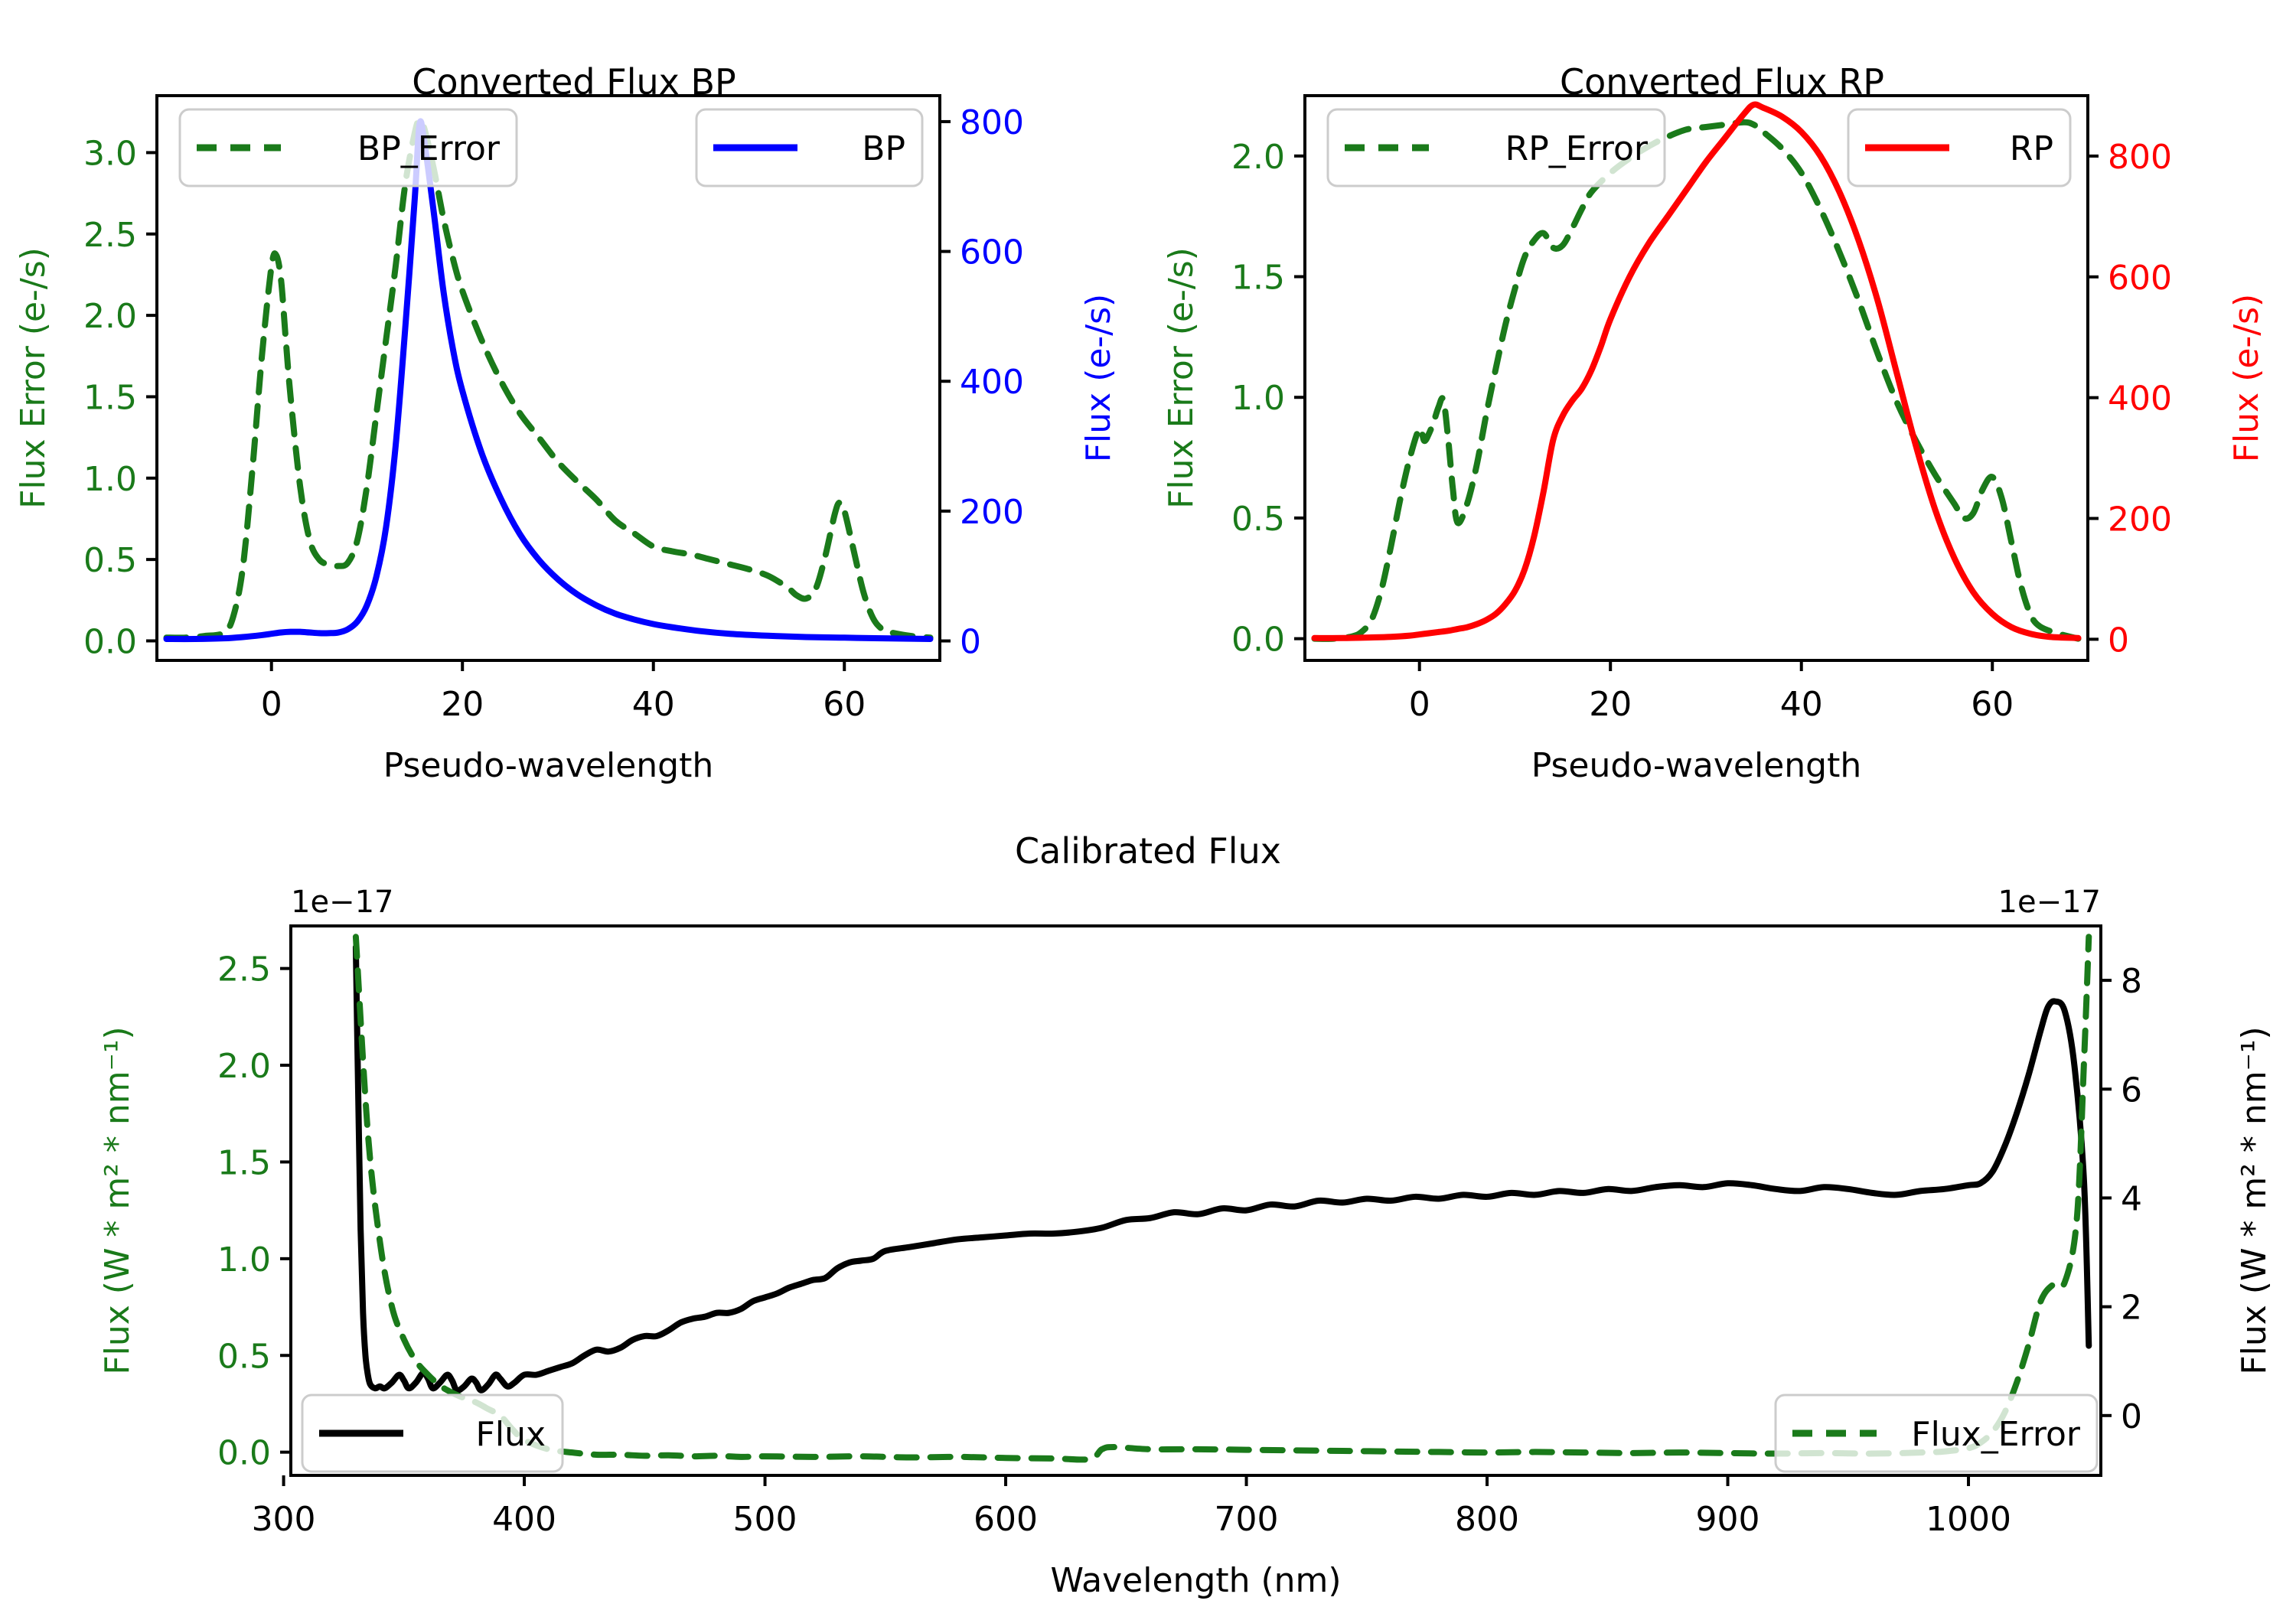  Describe the element at coordinates (2131, 1198) in the screenshot. I see `y-tick-label-right: 4` at that location.